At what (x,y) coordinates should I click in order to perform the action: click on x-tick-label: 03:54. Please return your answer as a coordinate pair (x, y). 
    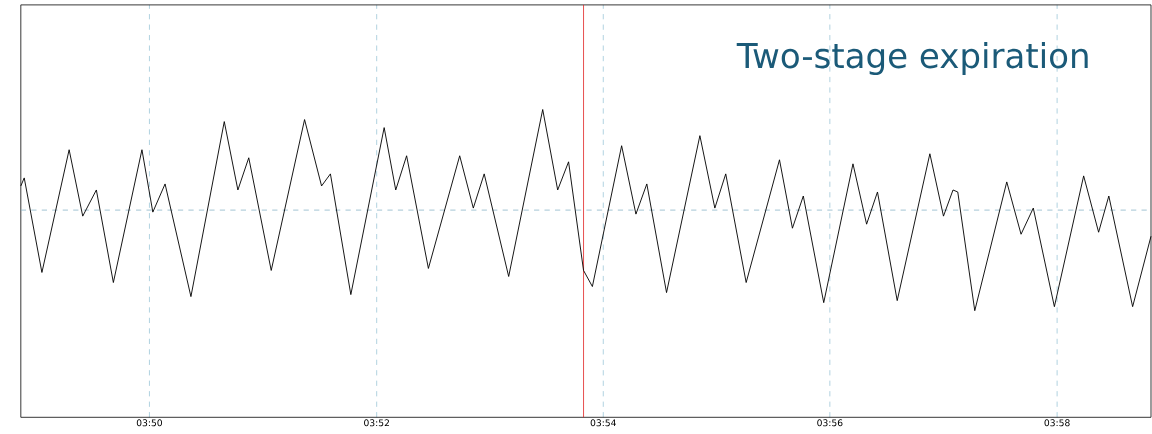
    Looking at the image, I should click on (603, 423).